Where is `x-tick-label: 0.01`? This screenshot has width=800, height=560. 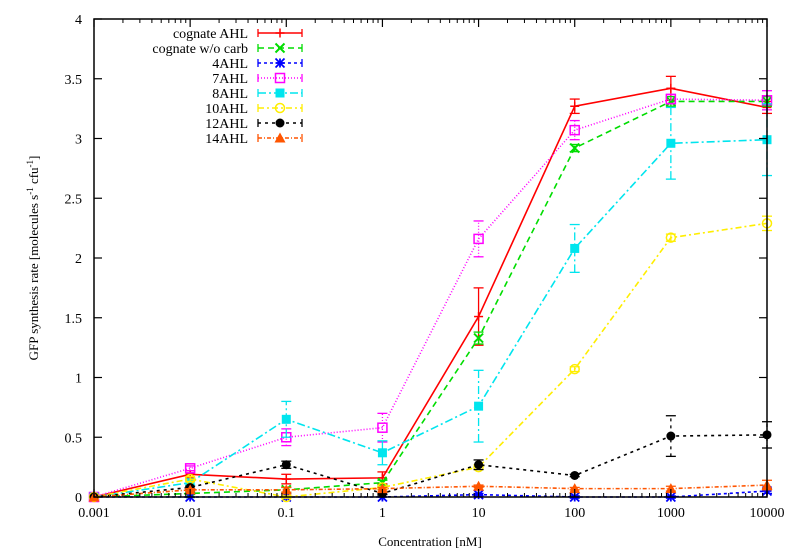 x-tick-label: 0.01 is located at coordinates (190, 513).